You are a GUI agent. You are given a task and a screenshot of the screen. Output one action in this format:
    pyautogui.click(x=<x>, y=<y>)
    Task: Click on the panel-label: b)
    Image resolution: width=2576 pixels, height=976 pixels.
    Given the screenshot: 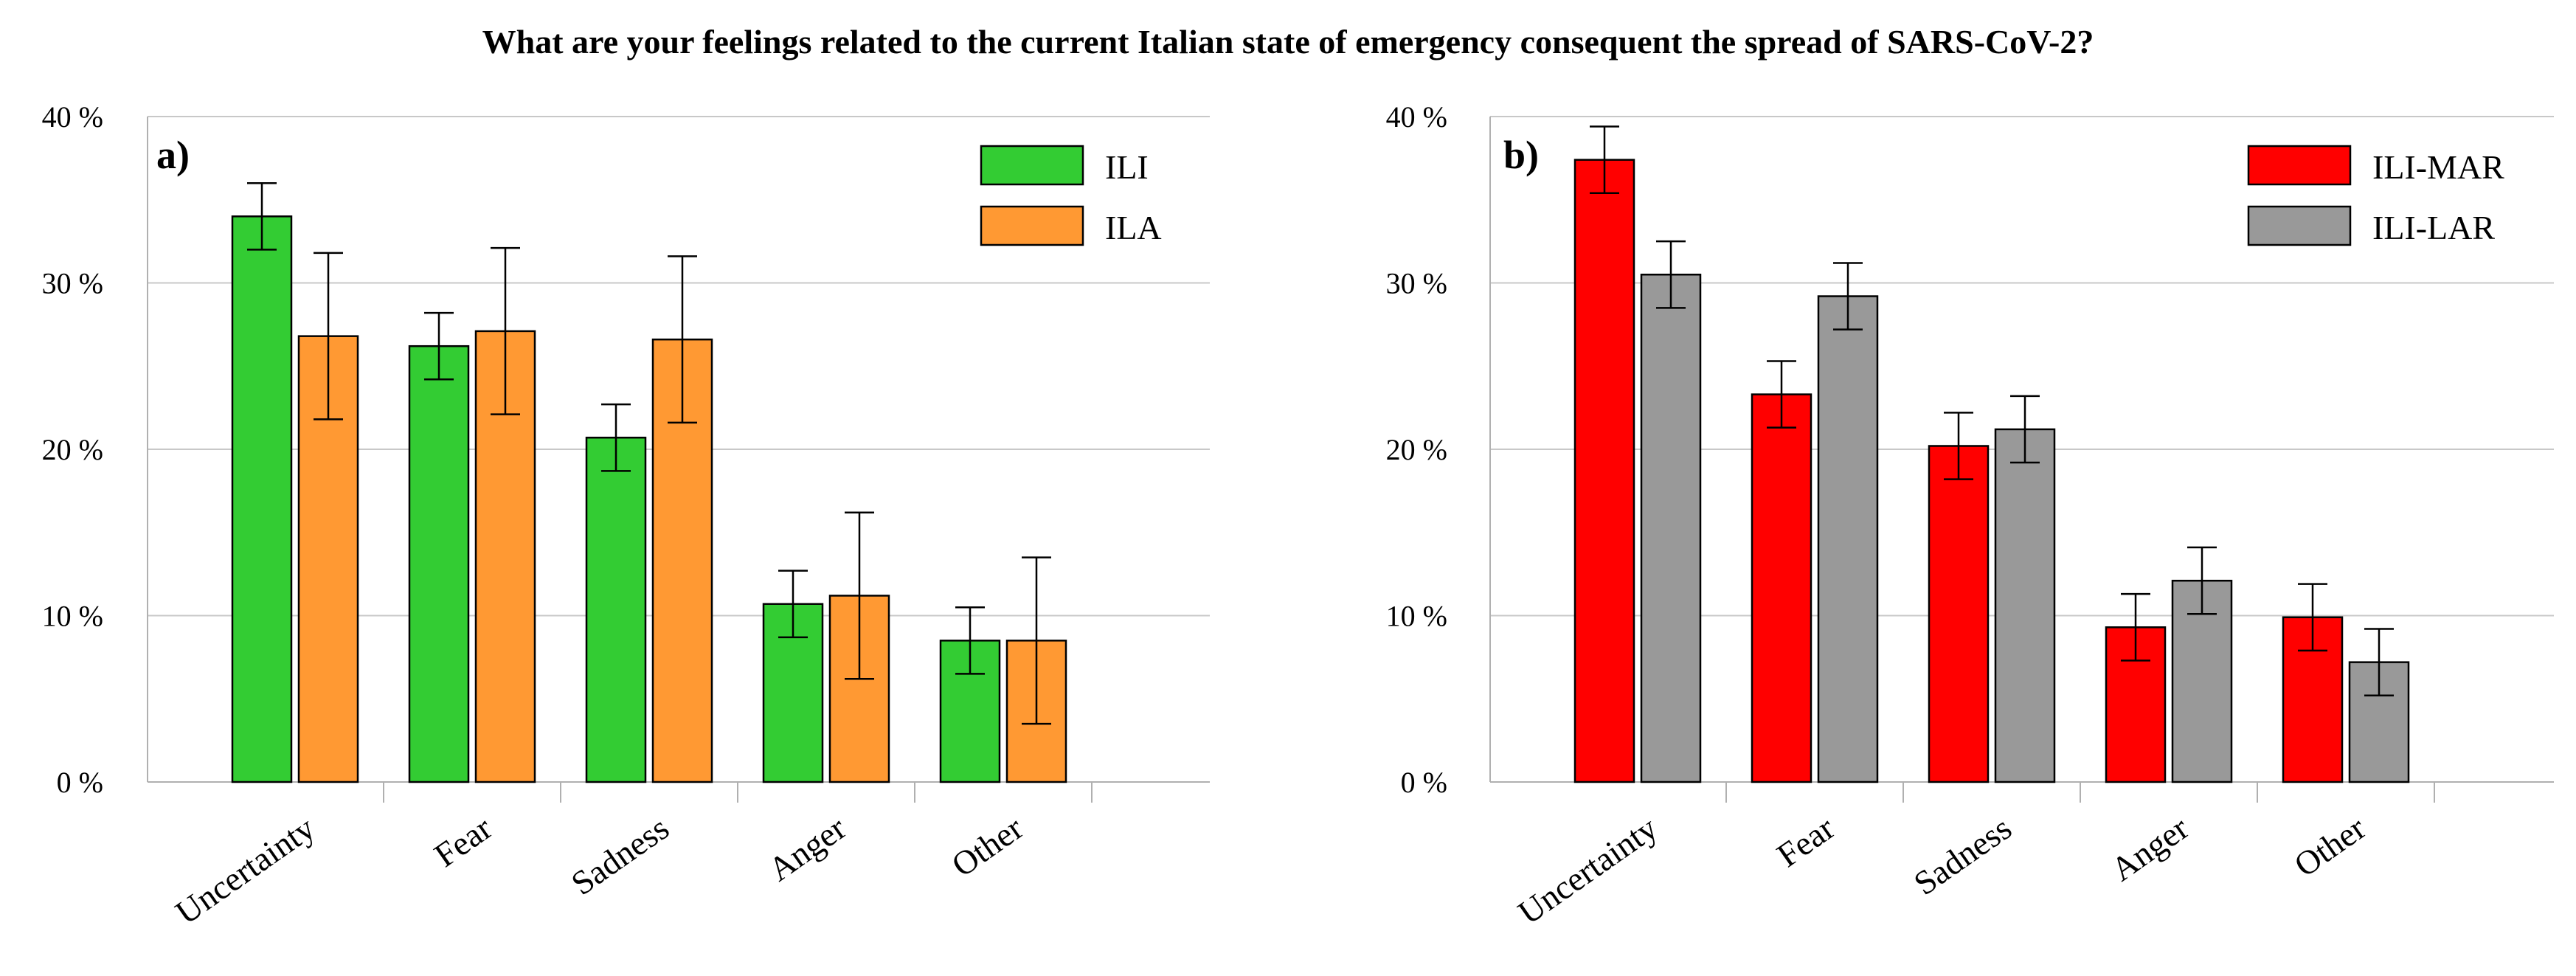 What is the action you would take?
    pyautogui.click(x=1521, y=155)
    